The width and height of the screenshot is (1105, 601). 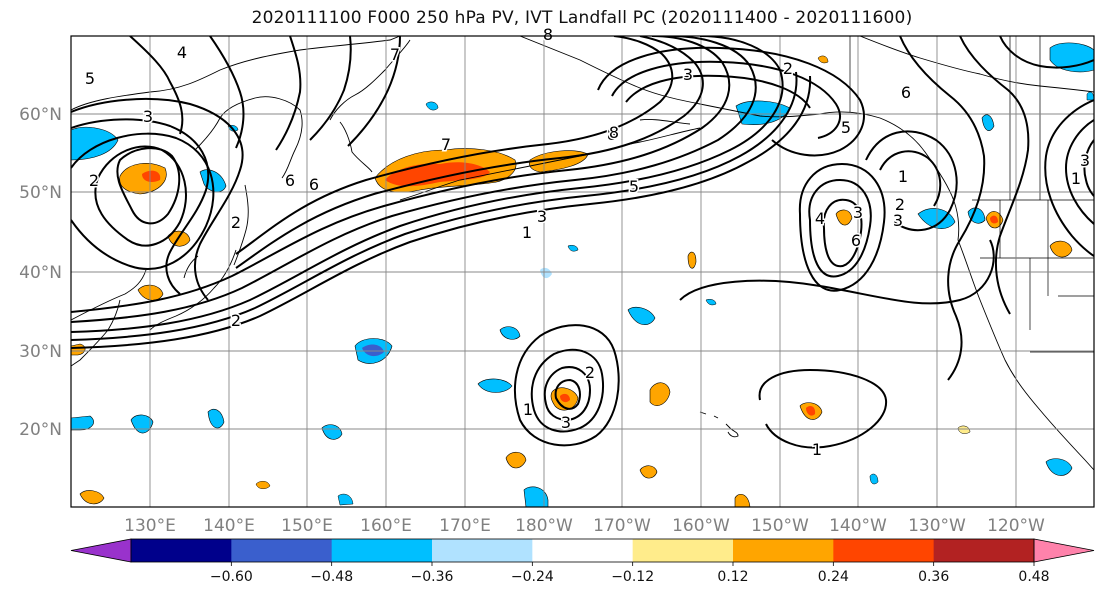 I want to click on colorbar-tick-label: −0.12, so click(x=632, y=577).